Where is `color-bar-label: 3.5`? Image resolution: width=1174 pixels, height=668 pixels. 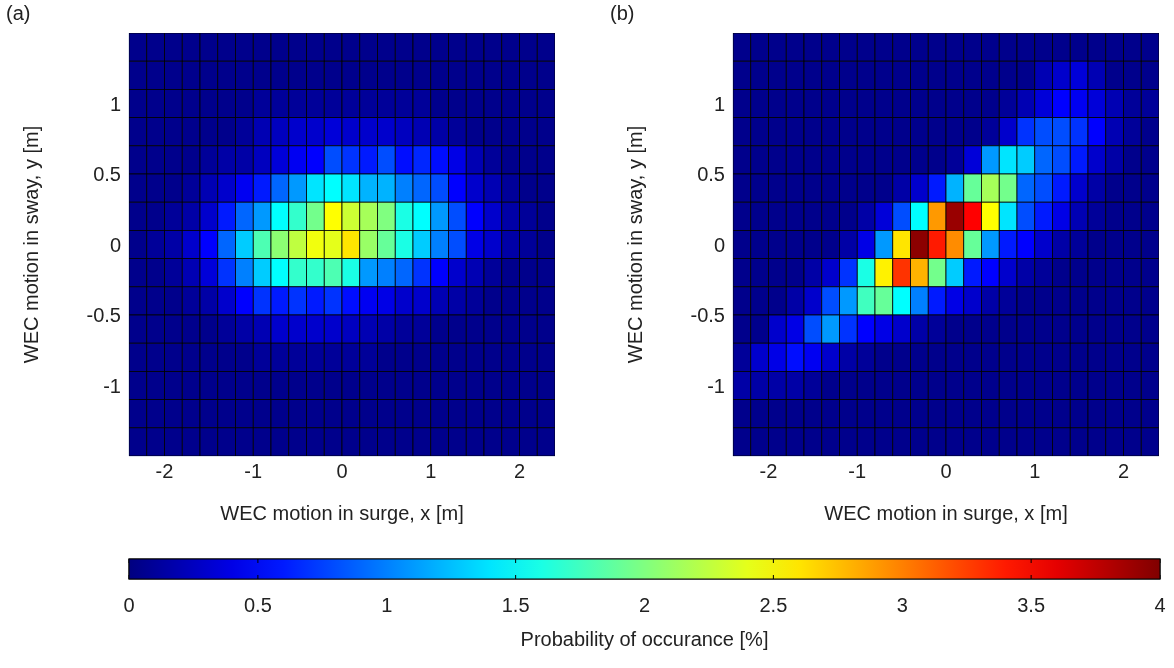
color-bar-label: 3.5 is located at coordinates (1031, 605).